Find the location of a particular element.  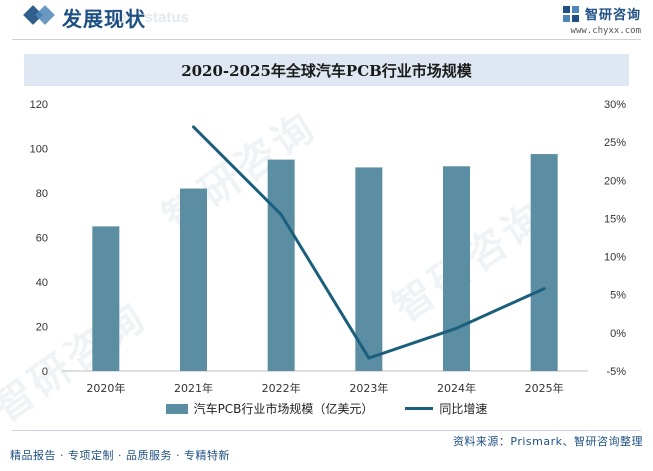

x-tick-label: 2020年 is located at coordinates (105, 388).